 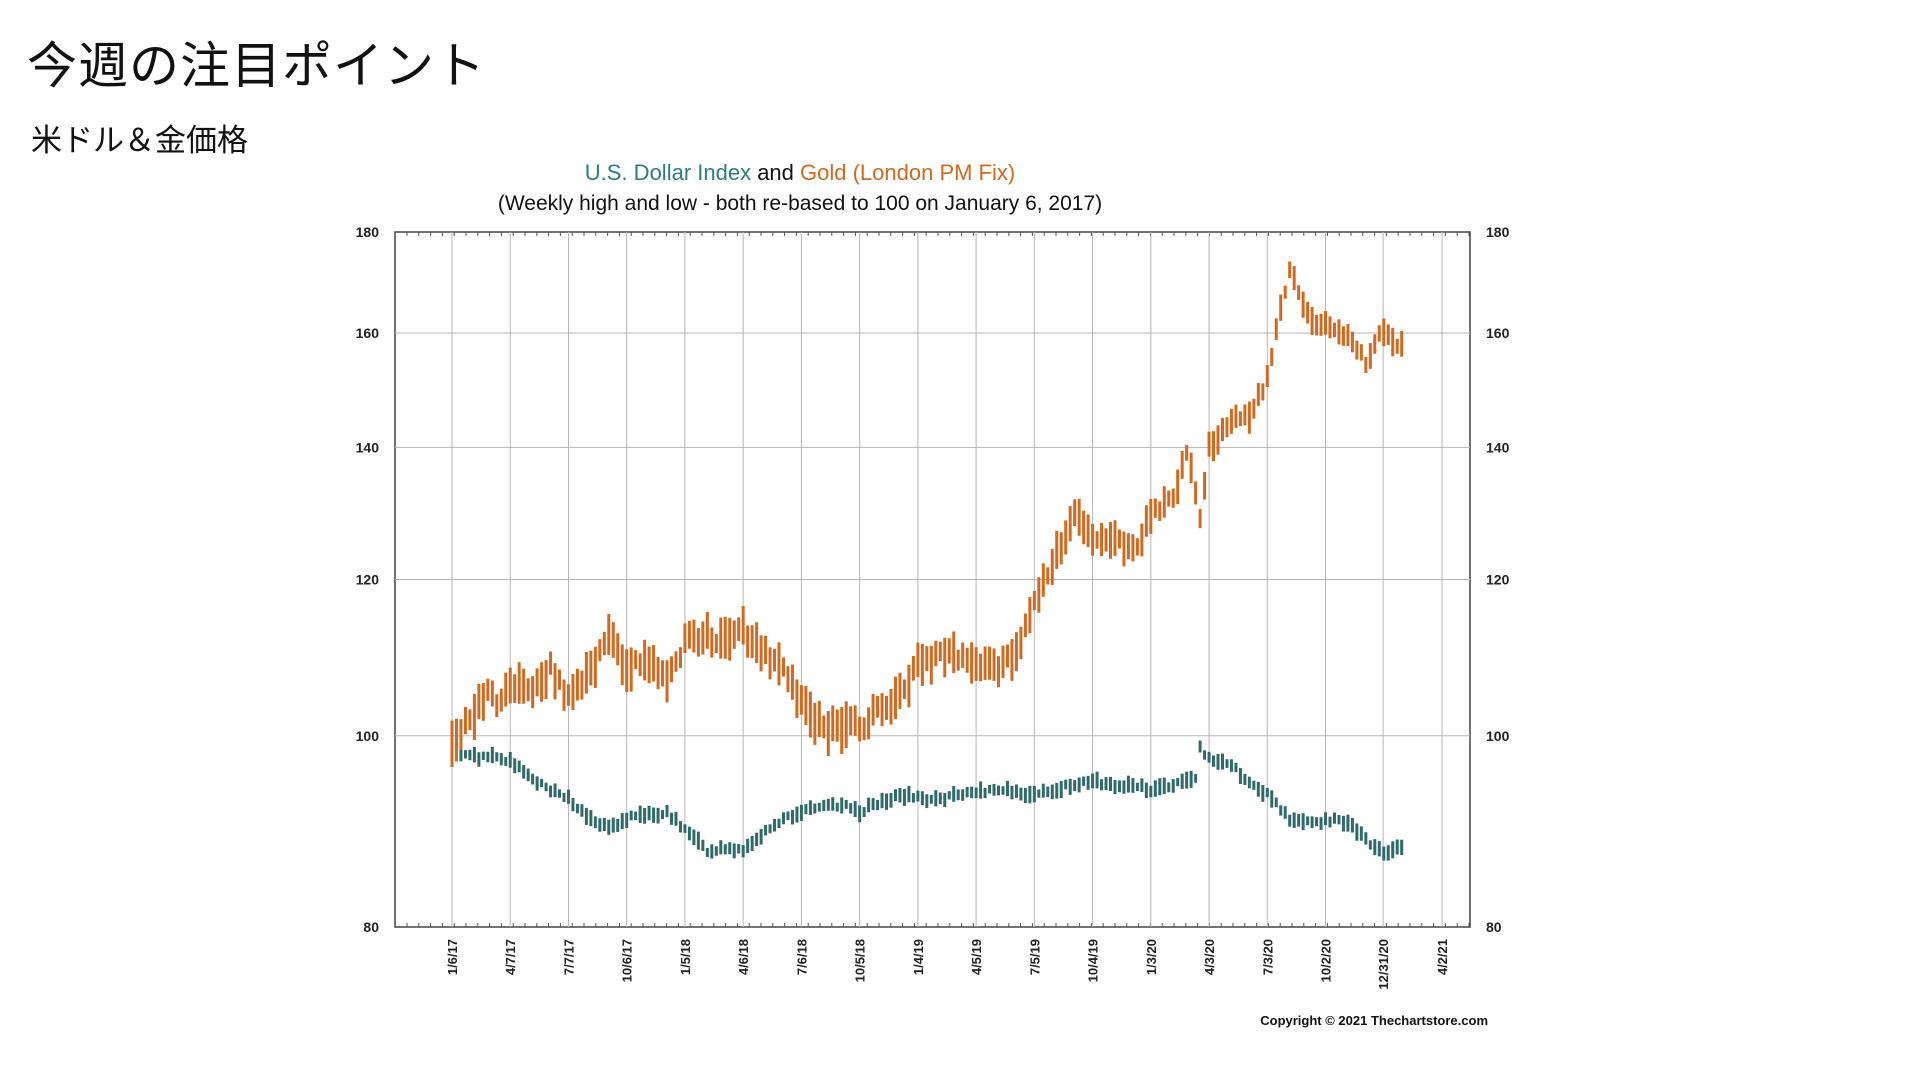 I want to click on y-tick-label-left: 80, so click(x=371, y=927).